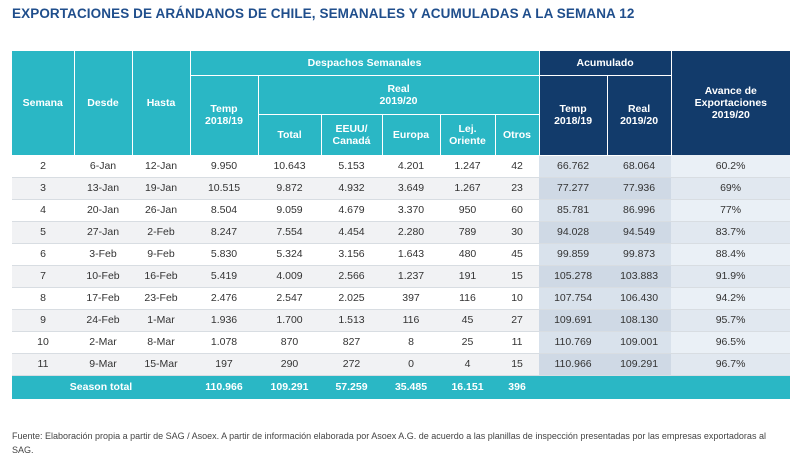  What do you see at coordinates (517, 254) in the screenshot?
I see `cell-otros: 45` at bounding box center [517, 254].